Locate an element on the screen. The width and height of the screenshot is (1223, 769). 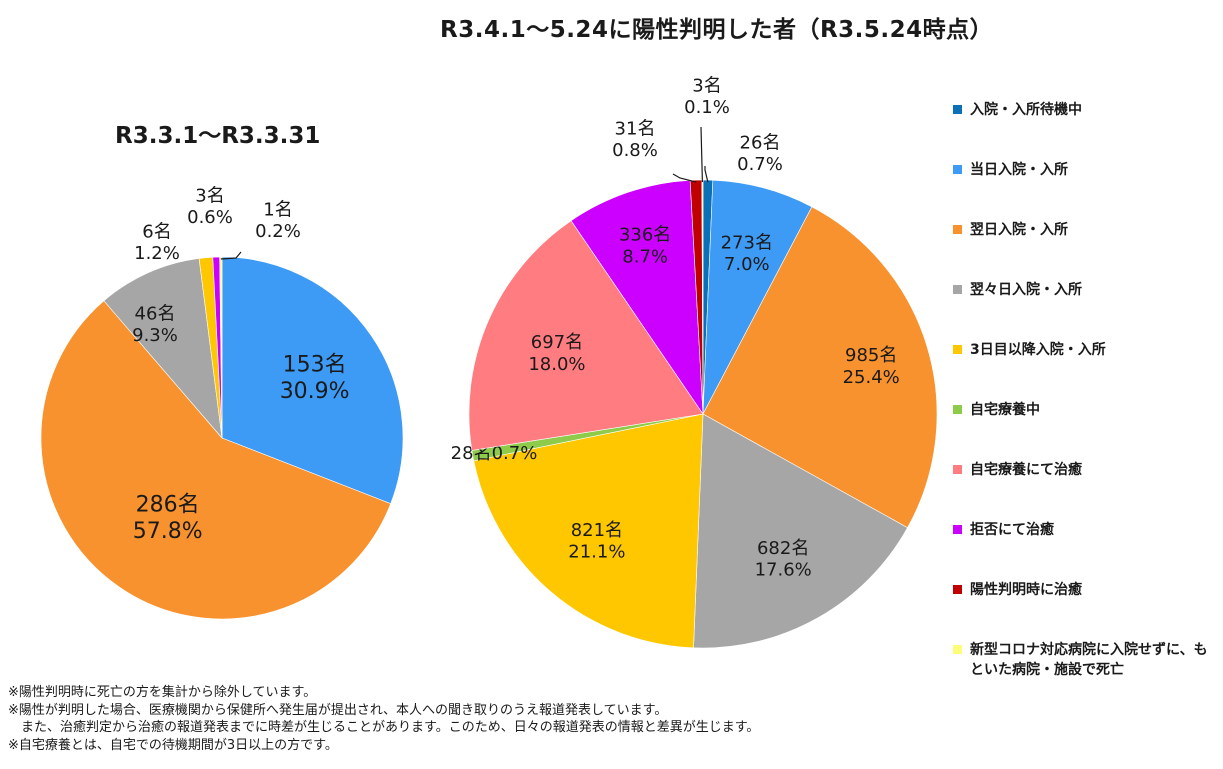
footnote-line: ※自宅療養とは、自宅での待機期間が3日以上の方です。 is located at coordinates (173, 745).